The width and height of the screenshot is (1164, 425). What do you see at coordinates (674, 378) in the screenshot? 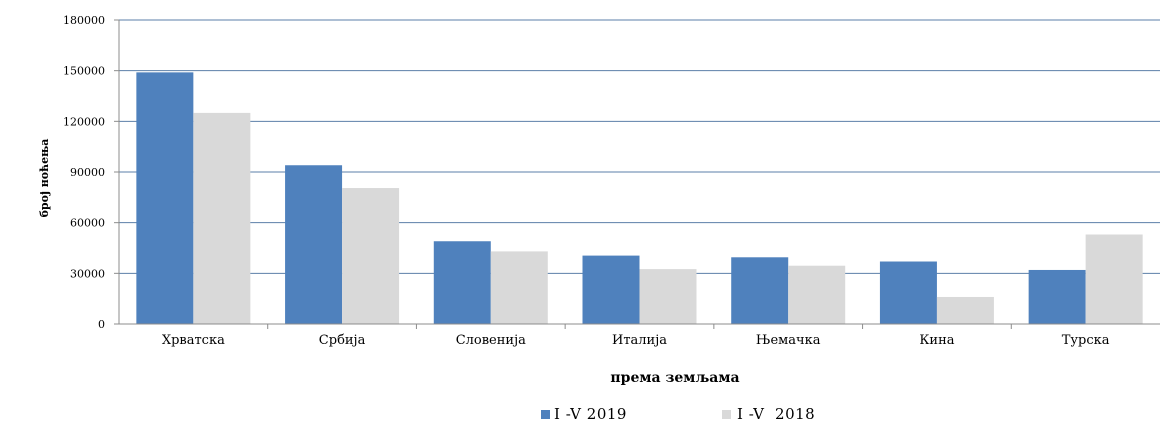
I see `x-axis-title: према земљама` at bounding box center [674, 378].